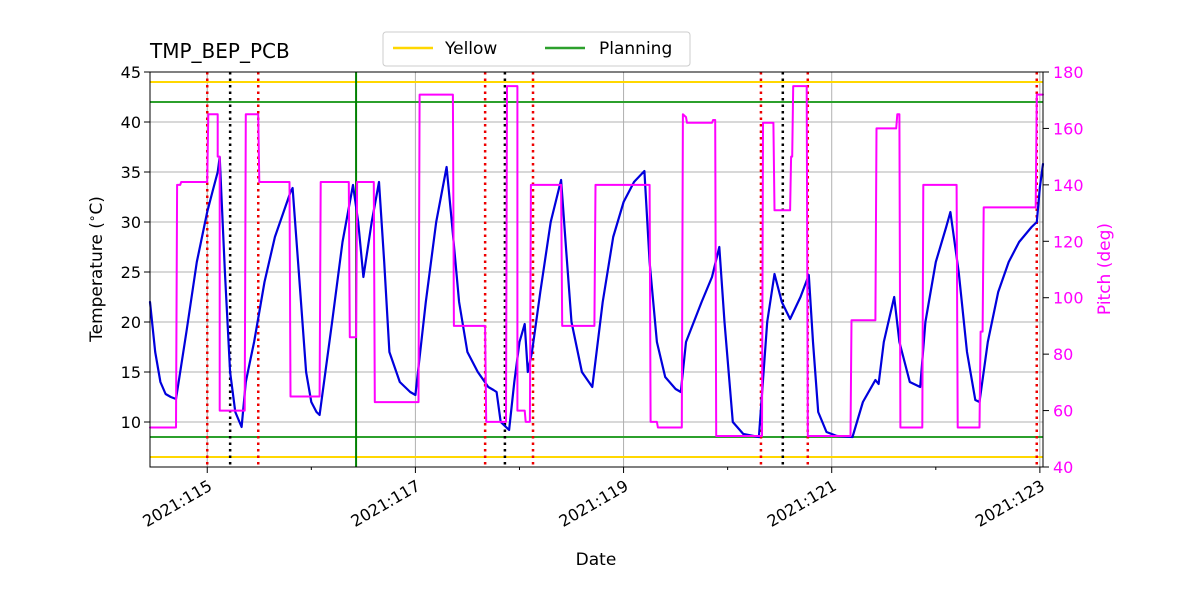 This screenshot has height=600, width=1200. Describe the element at coordinates (1068, 241) in the screenshot. I see `y-right-tick-label: 120` at that location.